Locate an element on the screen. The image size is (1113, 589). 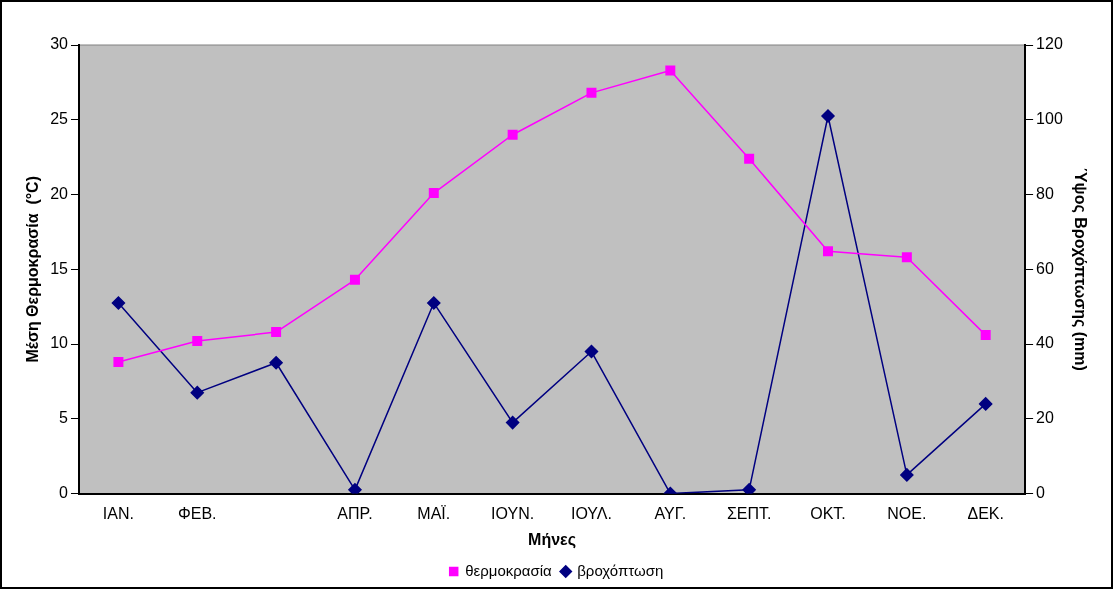
y2-tick-label: 120 is located at coordinates (1049, 44).